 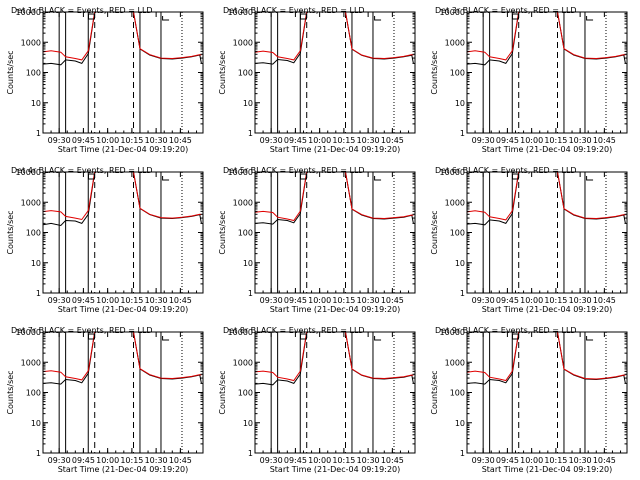 What do you see at coordinates (506, 170) in the screenshot?
I see `panel-title: Det 6r BLACK = Events, RED = LLD` at bounding box center [506, 170].